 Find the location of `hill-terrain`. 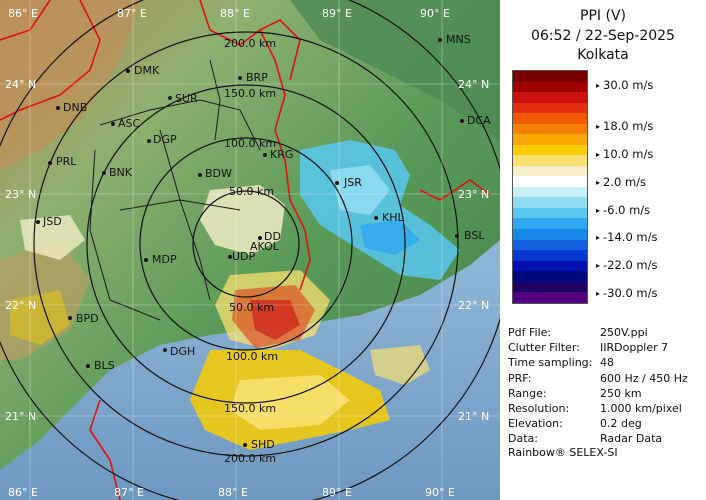

hill-terrain is located at coordinates (70, 85).